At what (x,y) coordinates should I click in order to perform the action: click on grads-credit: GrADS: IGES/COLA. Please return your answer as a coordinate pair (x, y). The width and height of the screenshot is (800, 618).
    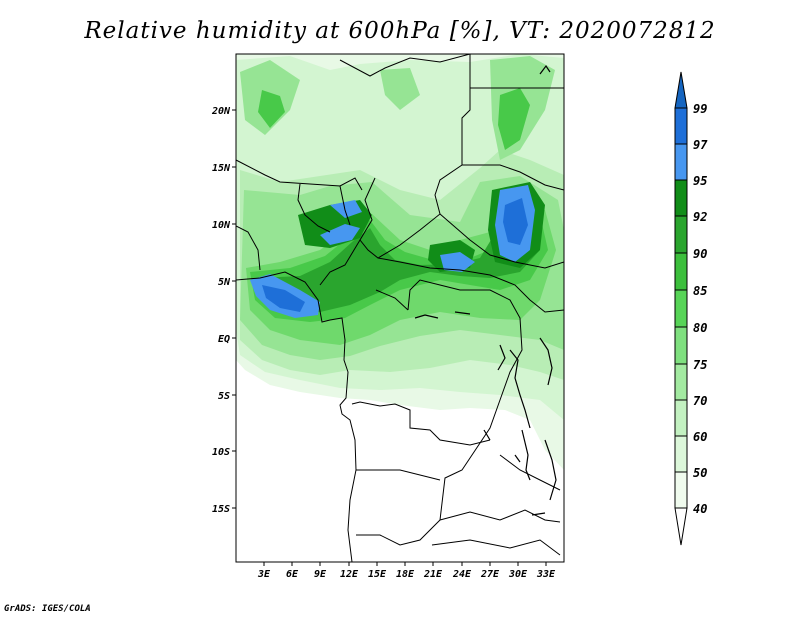
    Looking at the image, I should click on (47, 609).